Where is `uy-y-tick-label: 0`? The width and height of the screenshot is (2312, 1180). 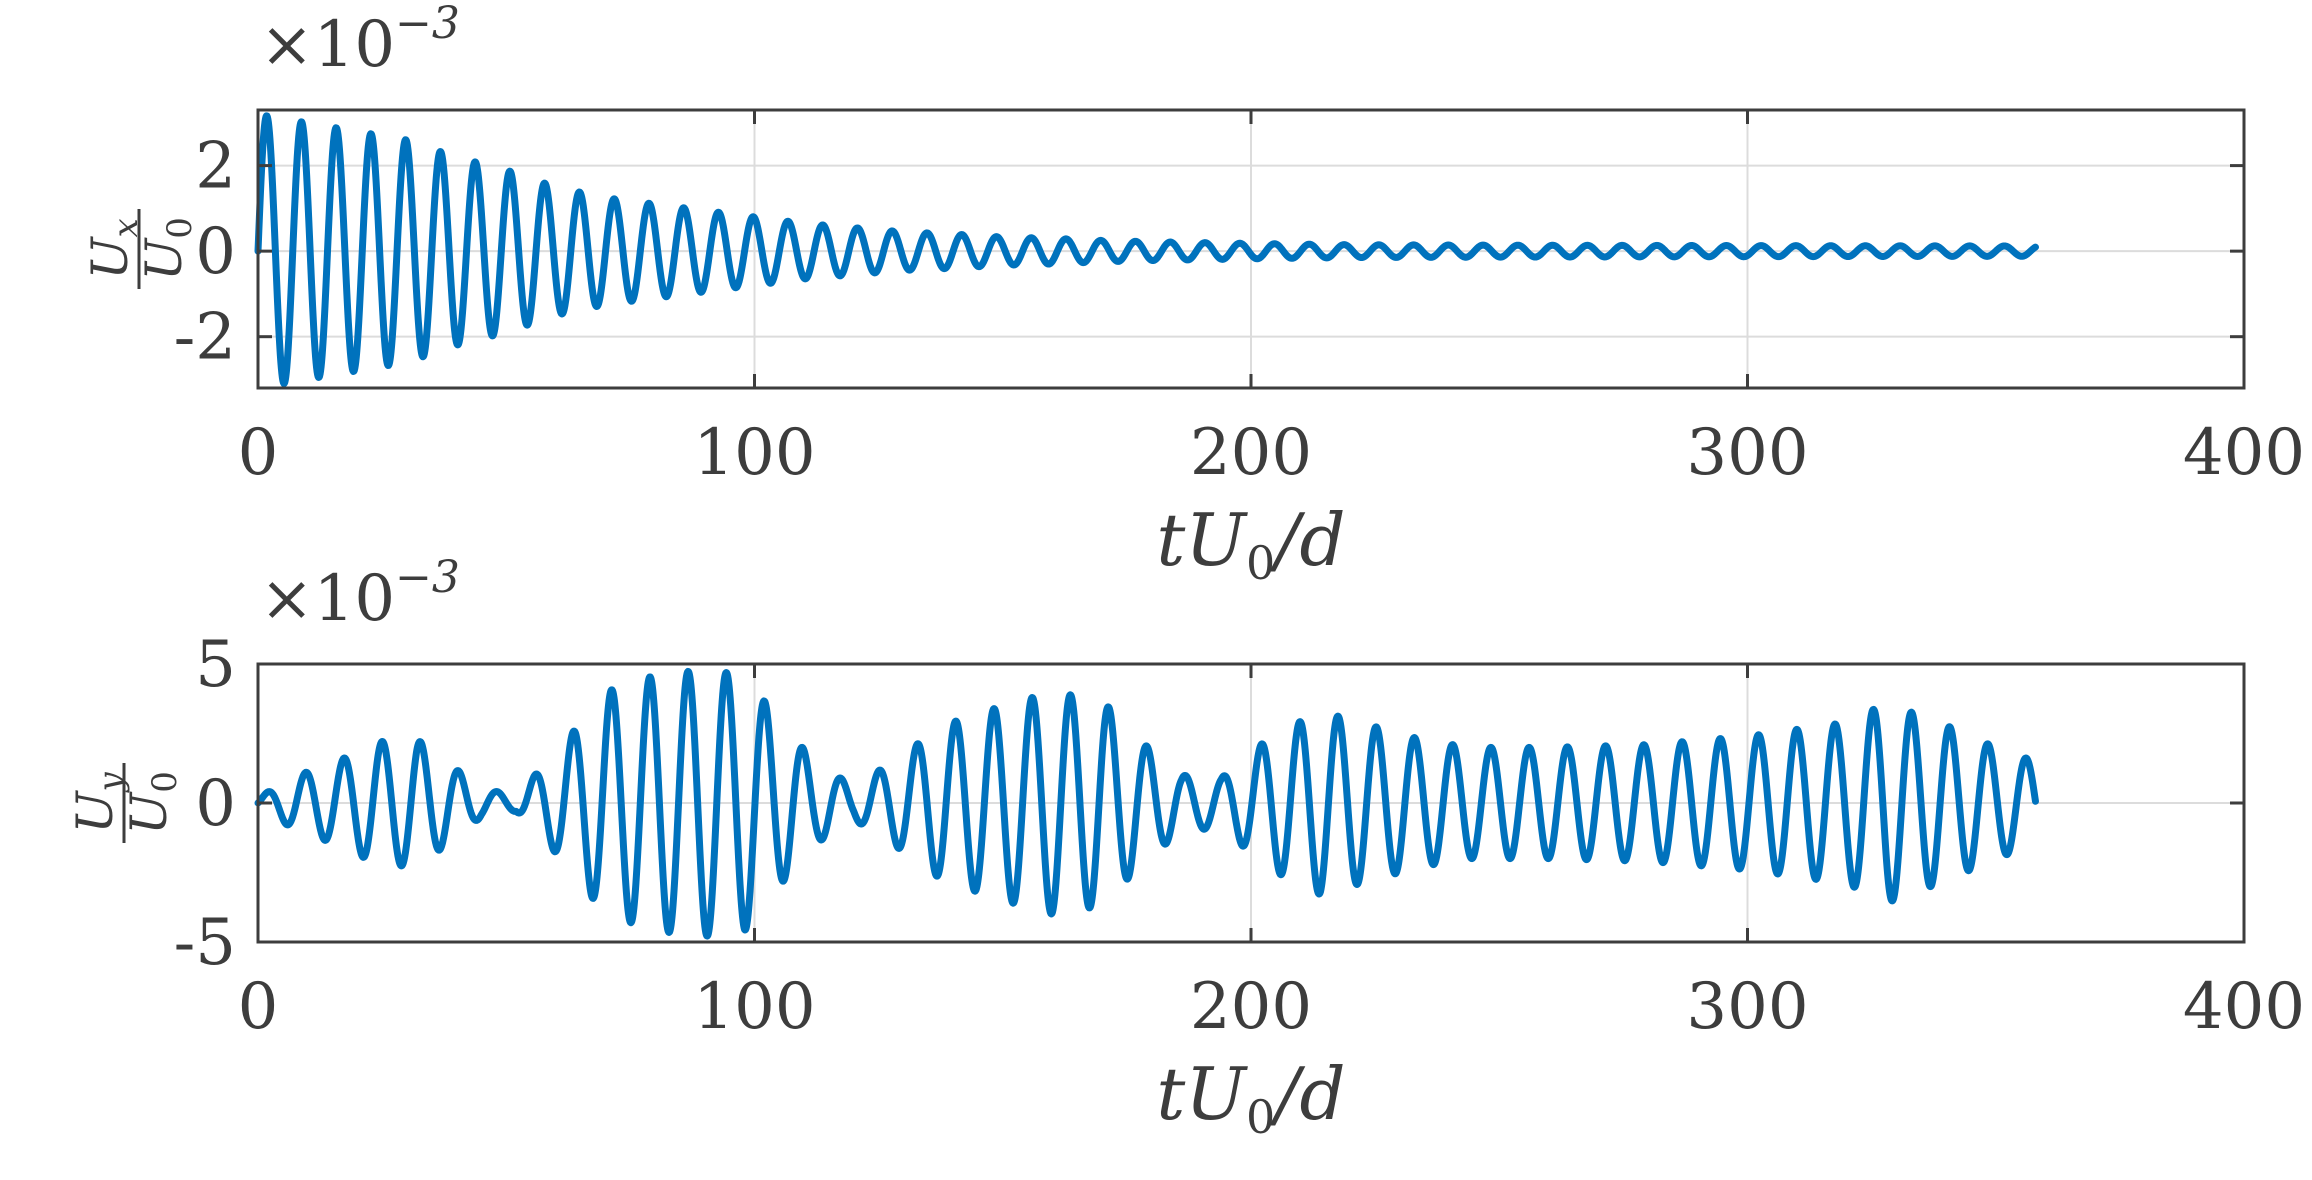
uy-y-tick-label: 0 is located at coordinates (215, 804).